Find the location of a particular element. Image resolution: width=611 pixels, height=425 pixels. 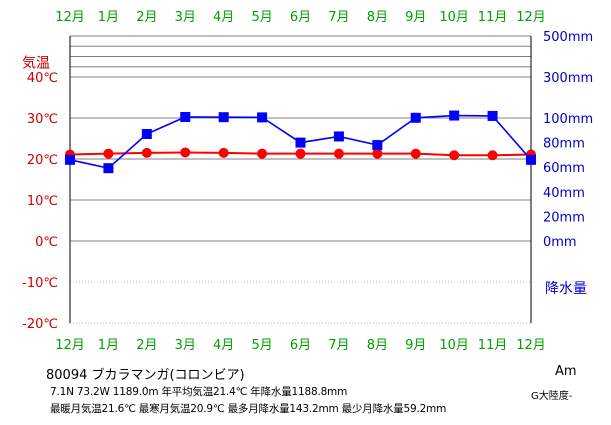

month-label-bottom: 7月 is located at coordinates (338, 345).